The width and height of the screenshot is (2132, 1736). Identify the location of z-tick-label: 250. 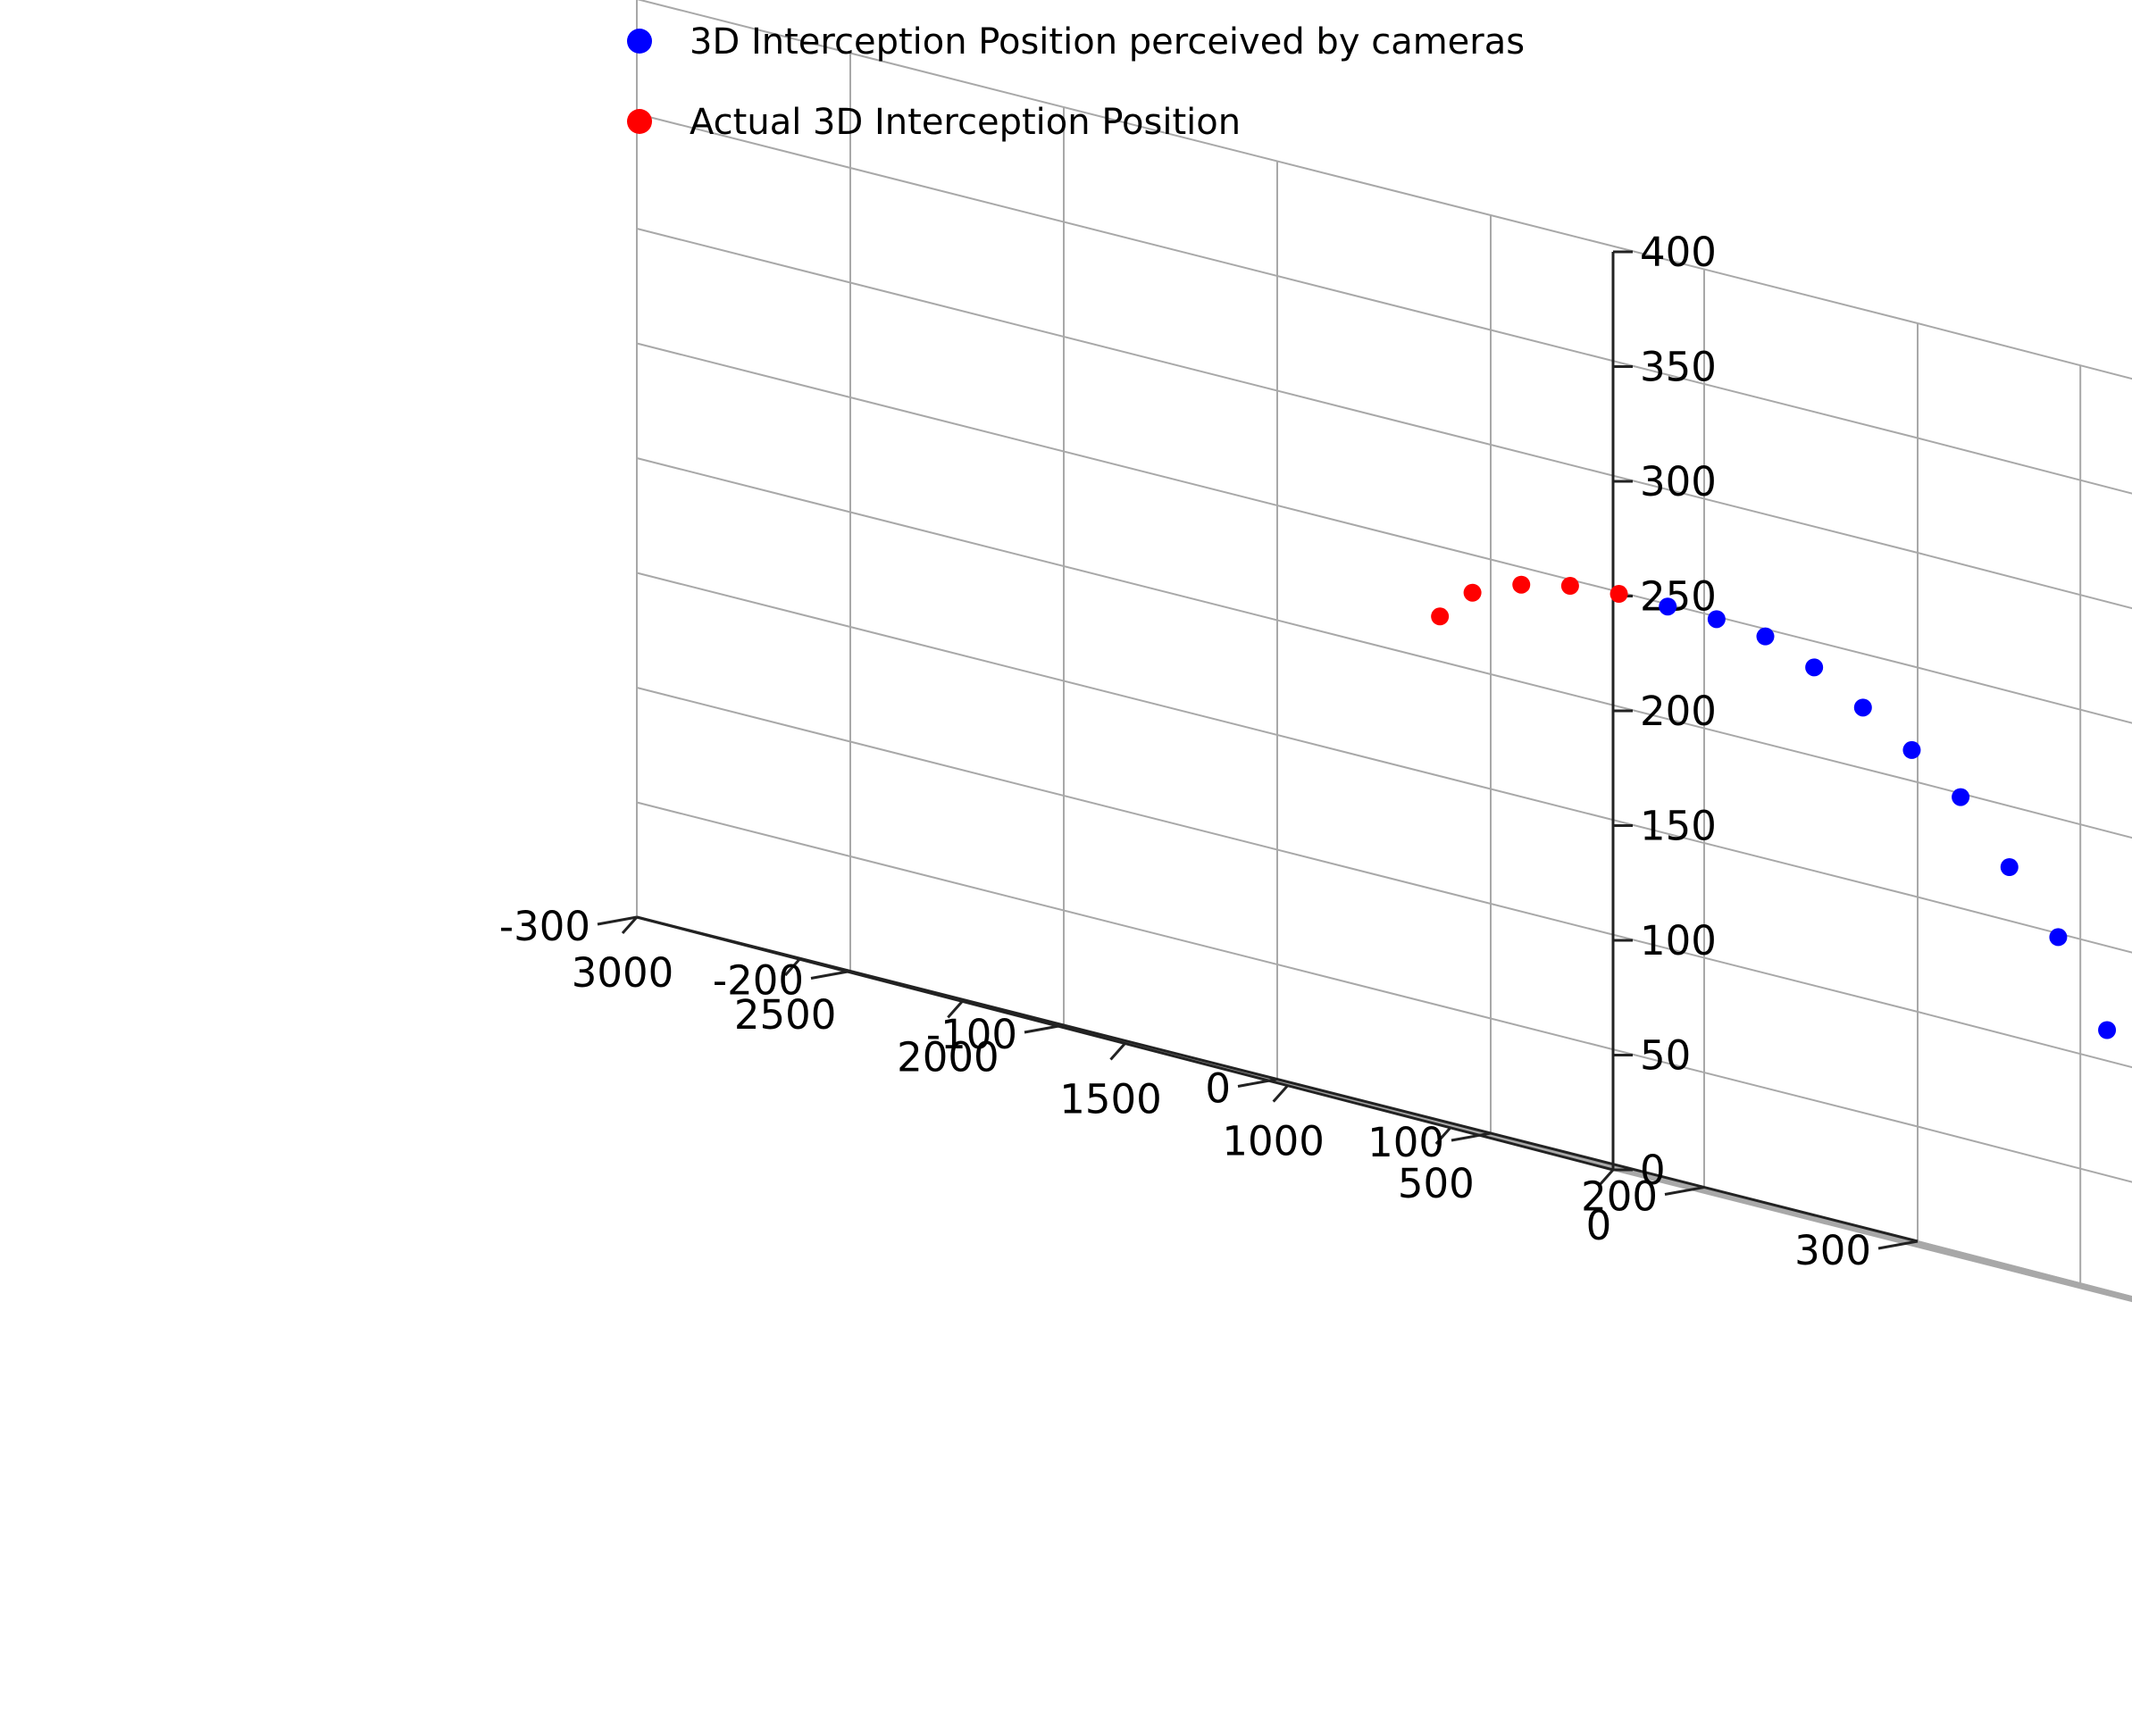
(1678, 597).